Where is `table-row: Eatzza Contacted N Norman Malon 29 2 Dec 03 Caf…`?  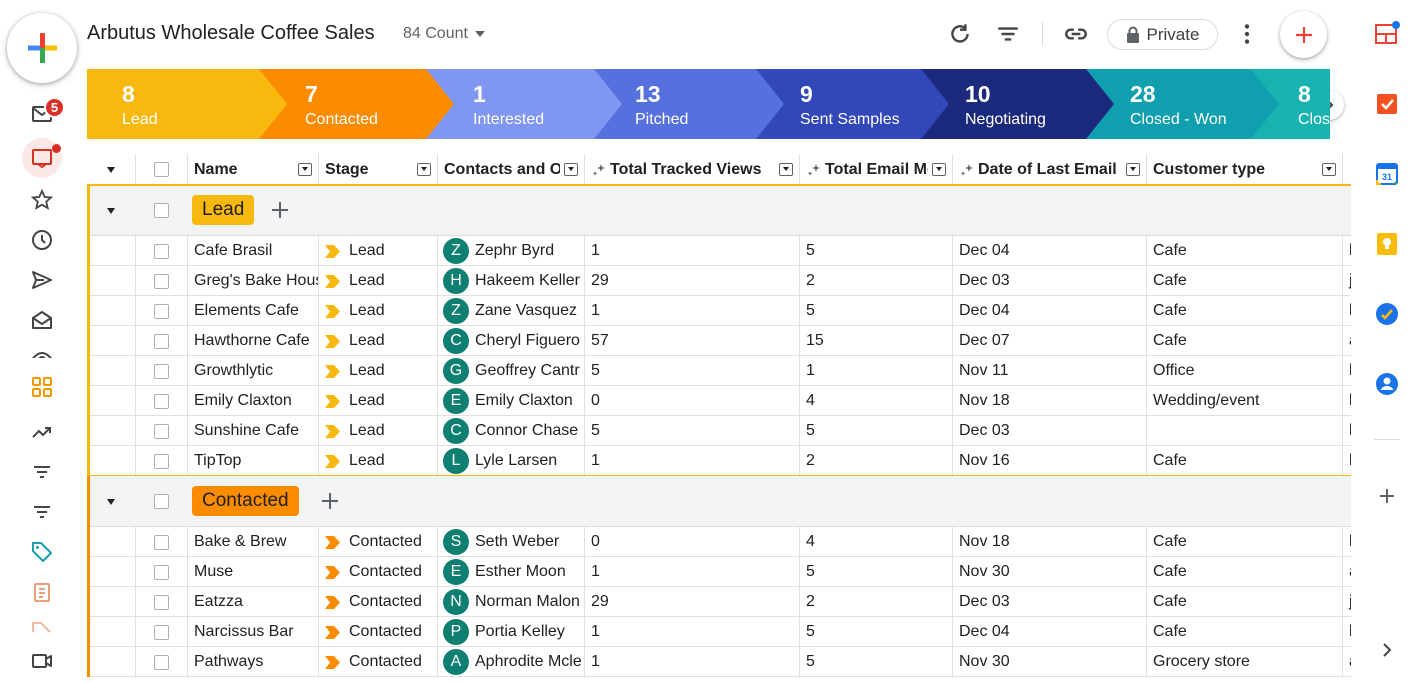 table-row: Eatzza Contacted N Norman Malon 29 2 Dec 03 Caf… is located at coordinates (719, 602).